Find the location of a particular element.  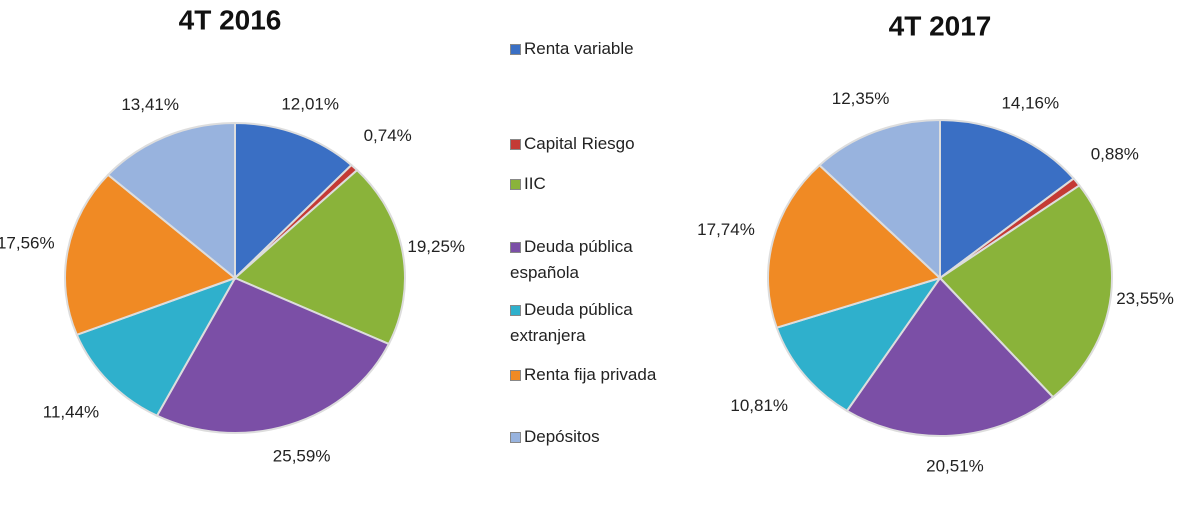

data-label: 17,56% is located at coordinates (27, 242).